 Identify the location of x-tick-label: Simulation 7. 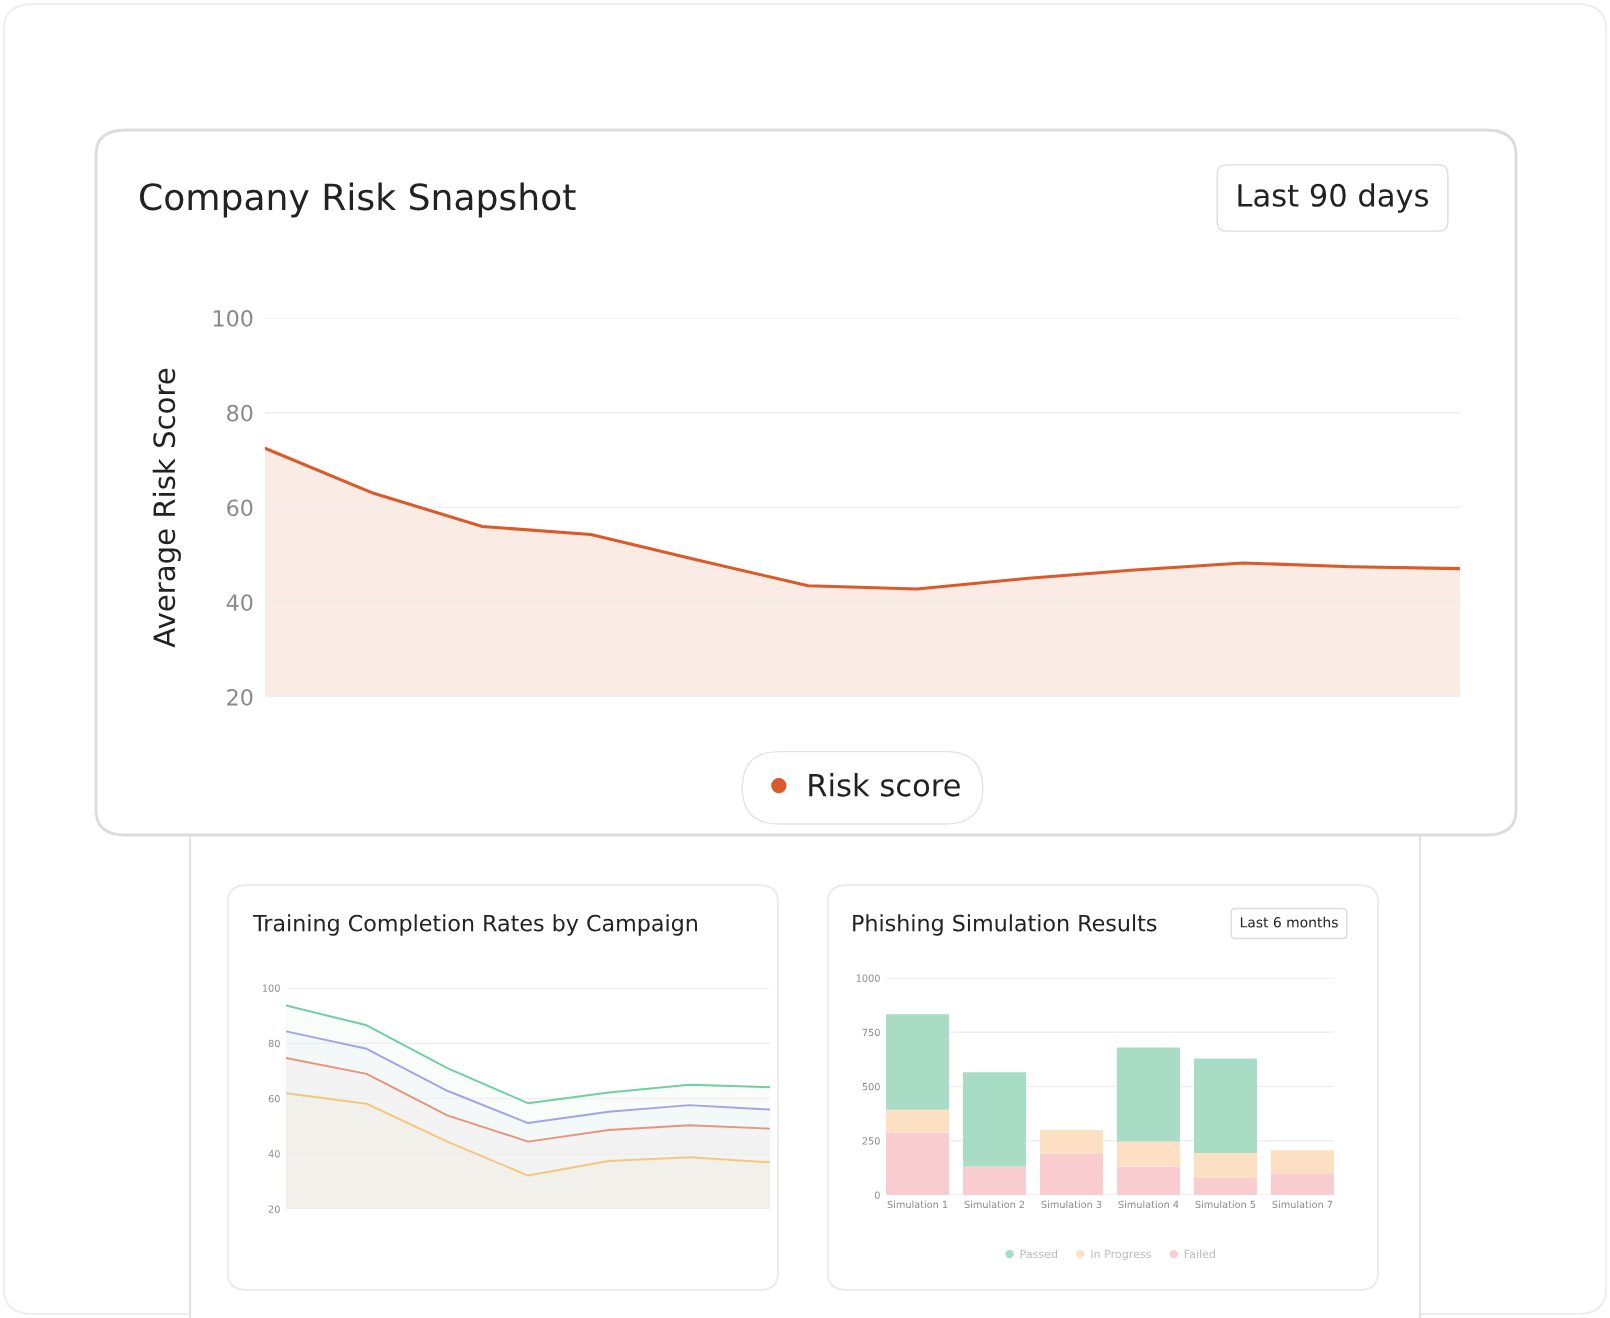
(1302, 1204).